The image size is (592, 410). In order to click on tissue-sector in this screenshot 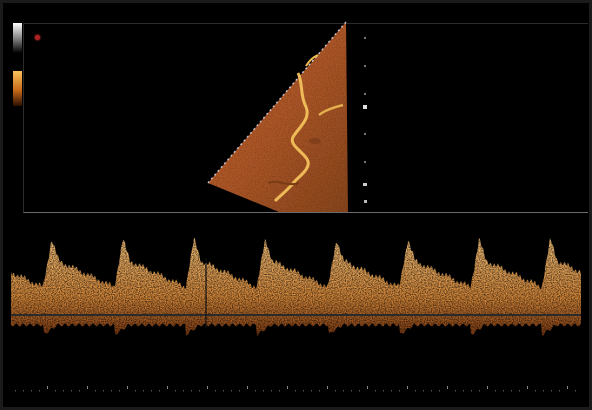, I will do `click(277, 116)`.